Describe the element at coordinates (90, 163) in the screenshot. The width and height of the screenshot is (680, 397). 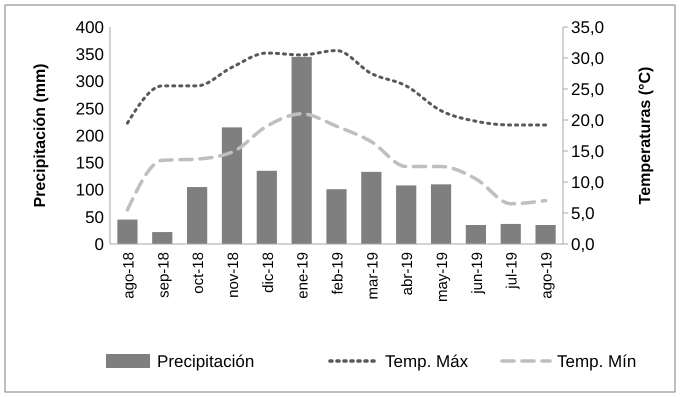
I see `y-tick-label: 150` at that location.